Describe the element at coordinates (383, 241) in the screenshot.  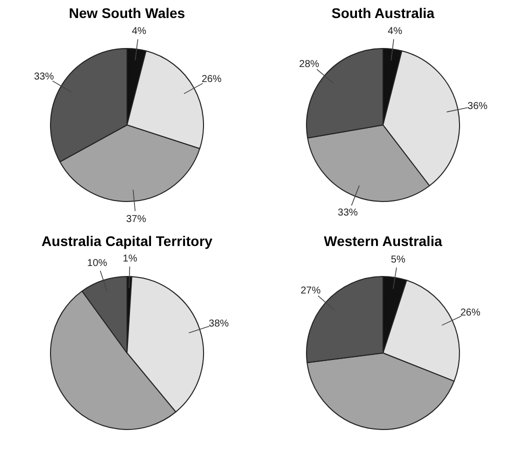
I see `chart-title: Western Australia` at that location.